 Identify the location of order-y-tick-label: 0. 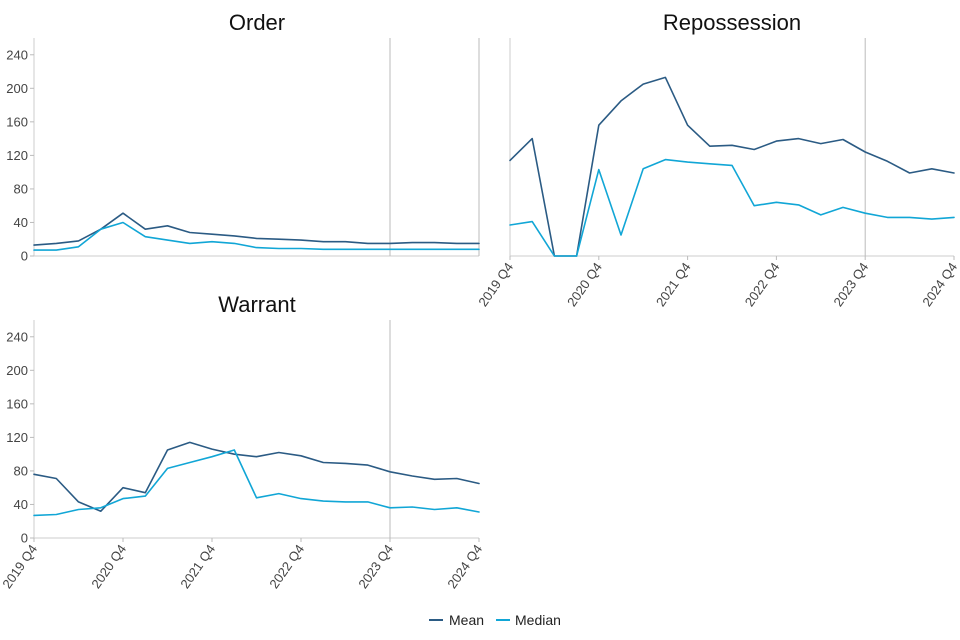
(24, 256).